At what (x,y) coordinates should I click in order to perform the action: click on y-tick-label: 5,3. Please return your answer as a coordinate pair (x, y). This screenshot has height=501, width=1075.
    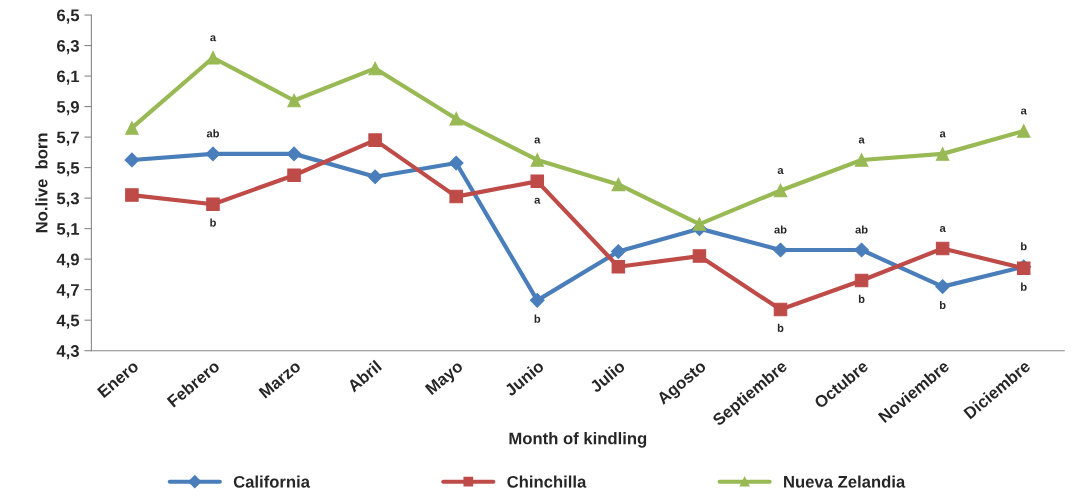
    Looking at the image, I should click on (67, 199).